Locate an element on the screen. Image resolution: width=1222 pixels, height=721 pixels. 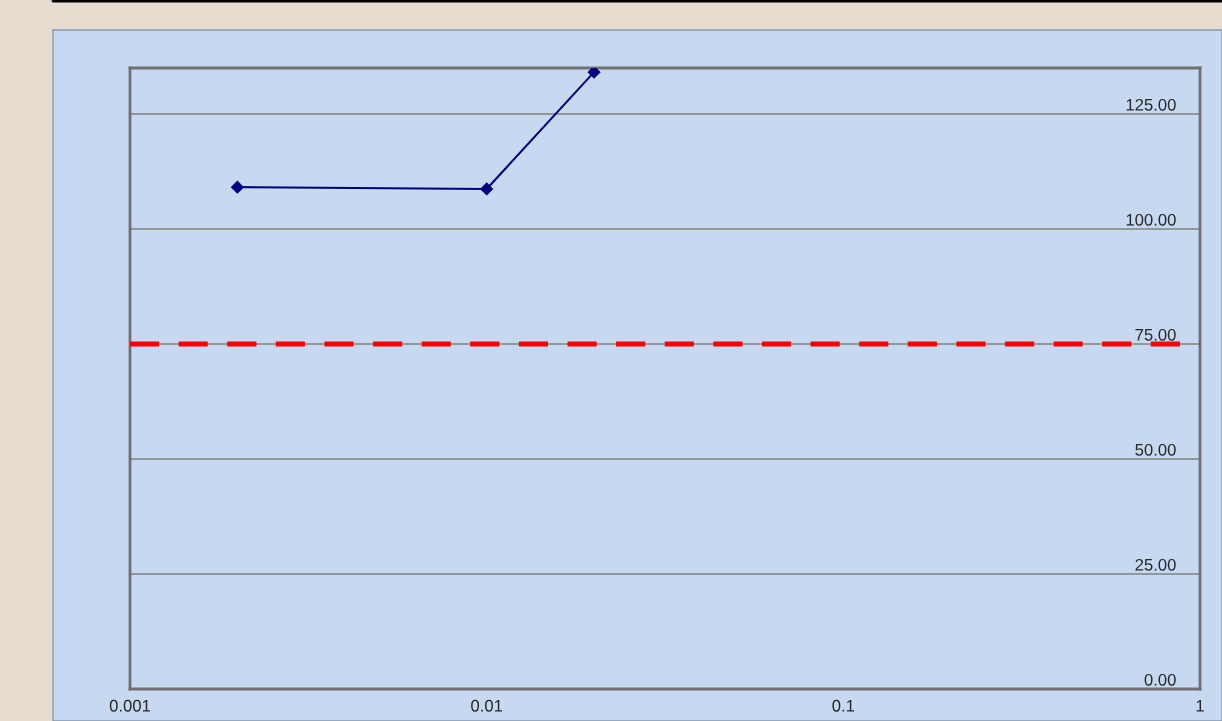
x-tick-label: 1 is located at coordinates (1200, 706).